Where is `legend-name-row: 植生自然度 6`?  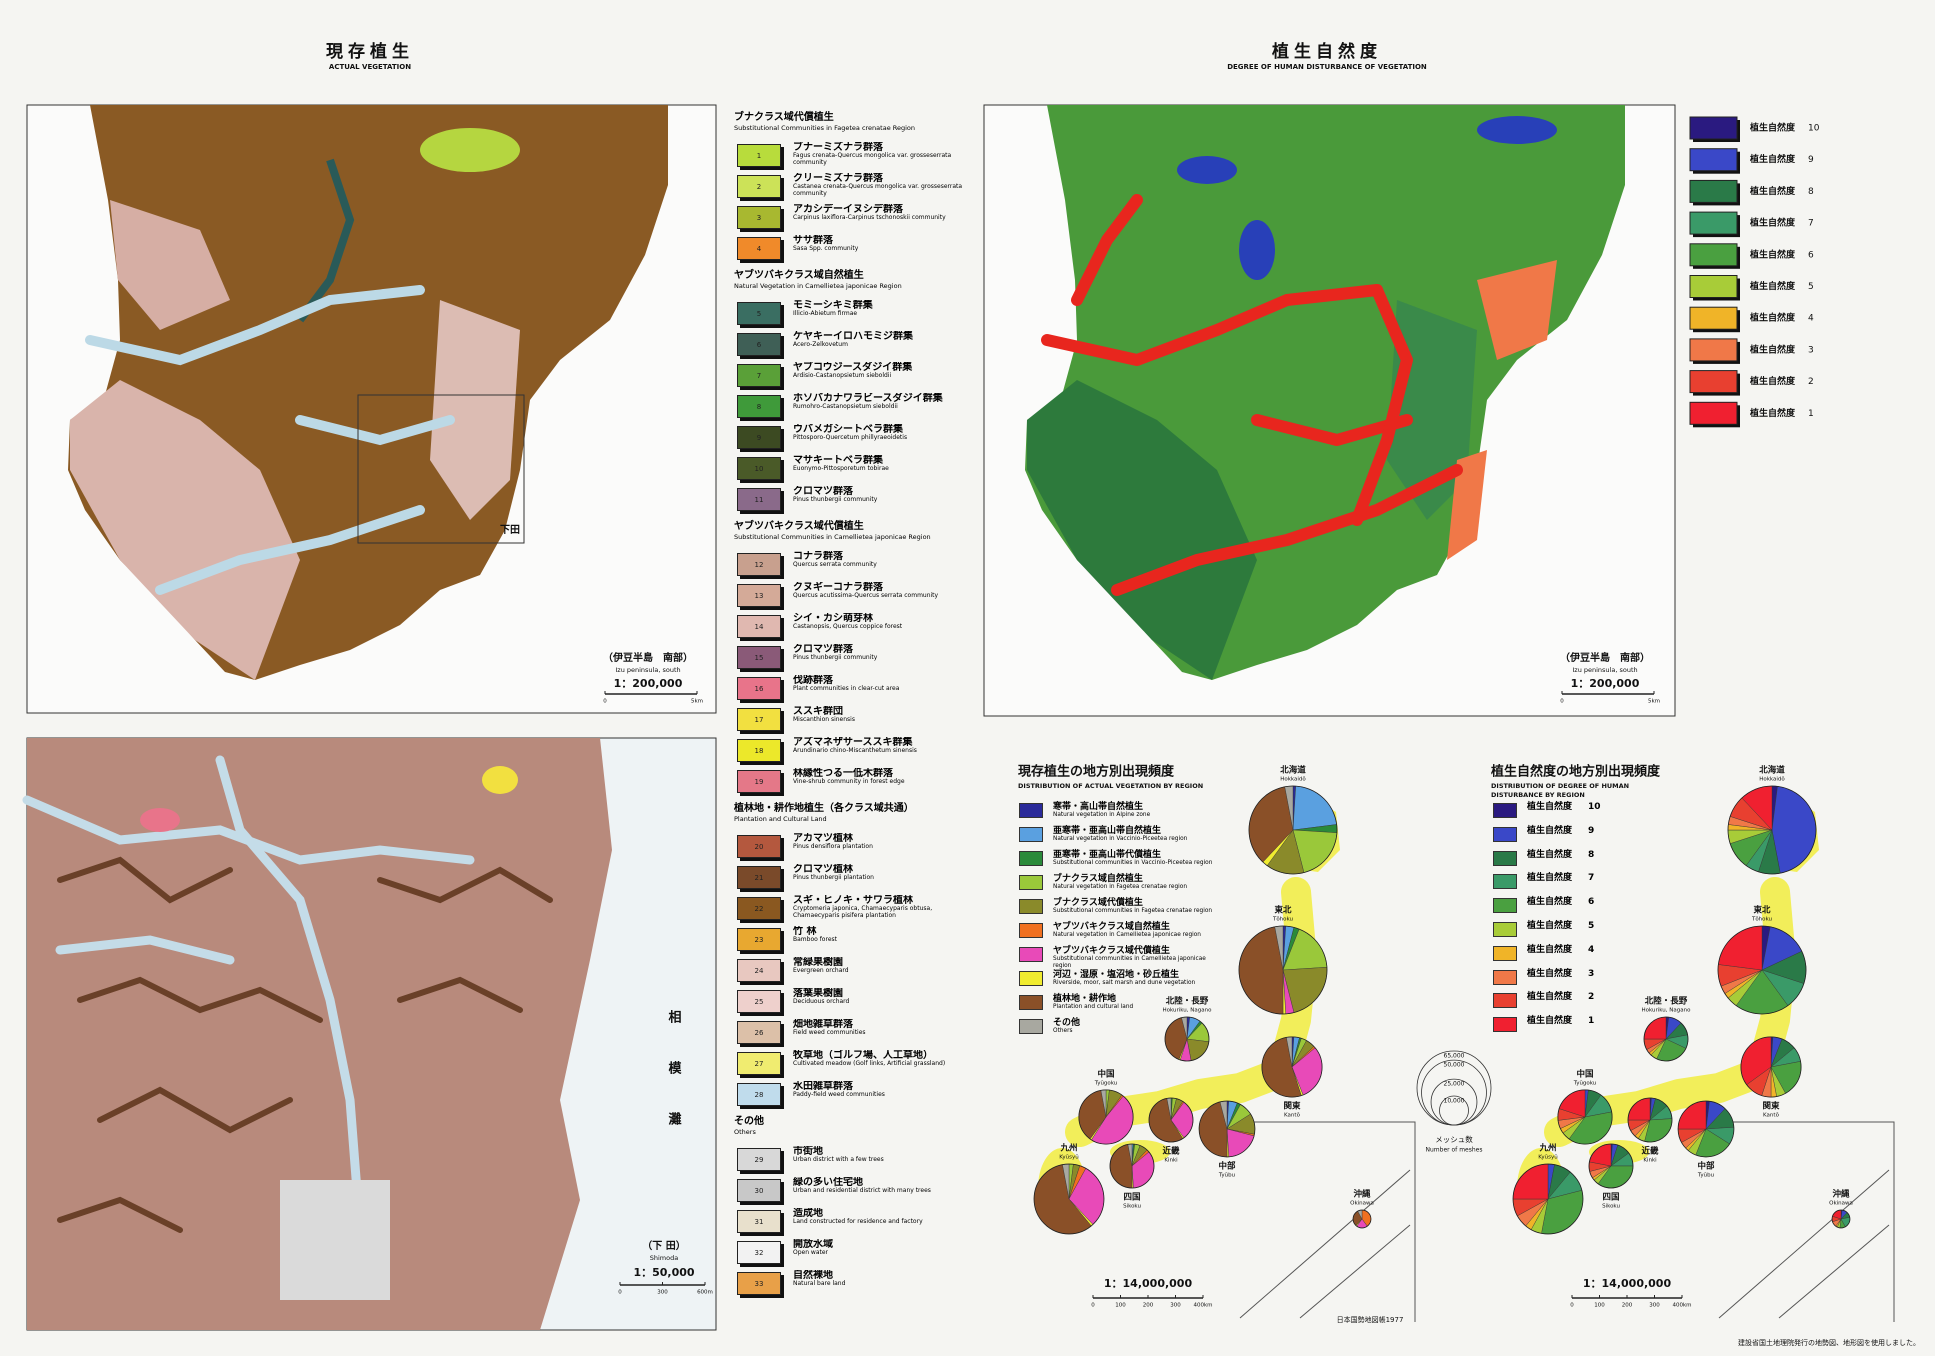
legend-name-row: 植生自然度 6 is located at coordinates (1560, 902).